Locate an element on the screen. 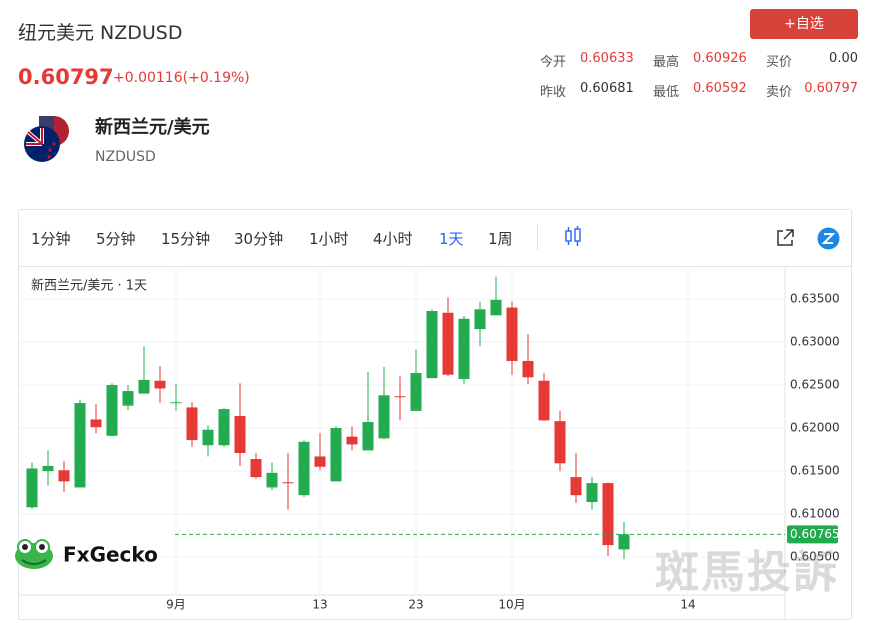 The height and width of the screenshot is (623, 877). toolbar-divider is located at coordinates (435, 266).